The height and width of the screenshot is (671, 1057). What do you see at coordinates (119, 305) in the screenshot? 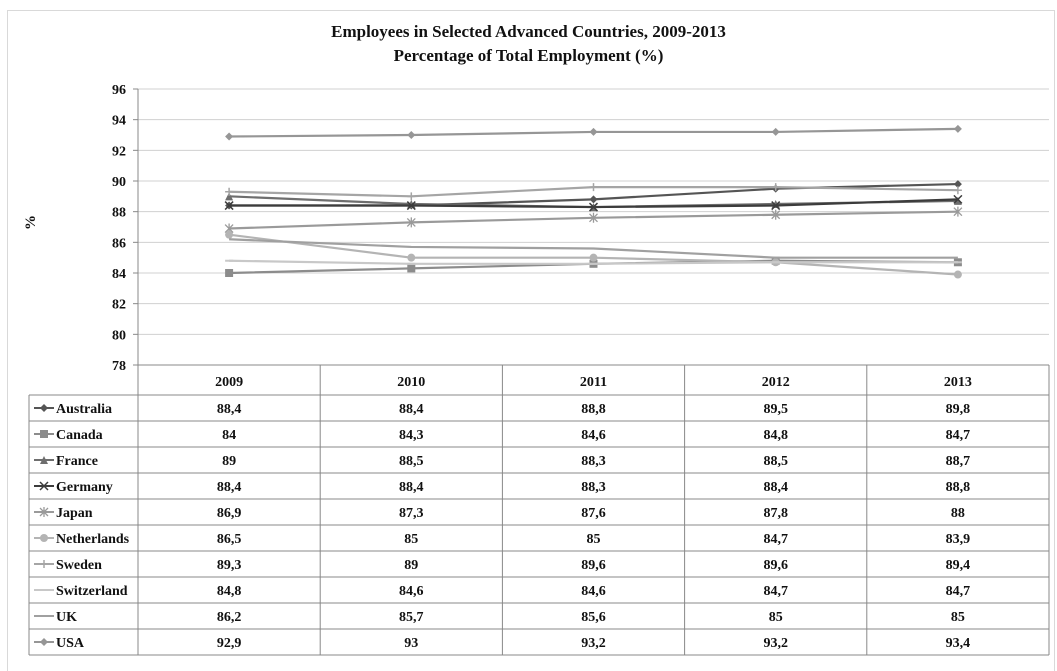
I see `y-tick-label: 82` at bounding box center [119, 305].